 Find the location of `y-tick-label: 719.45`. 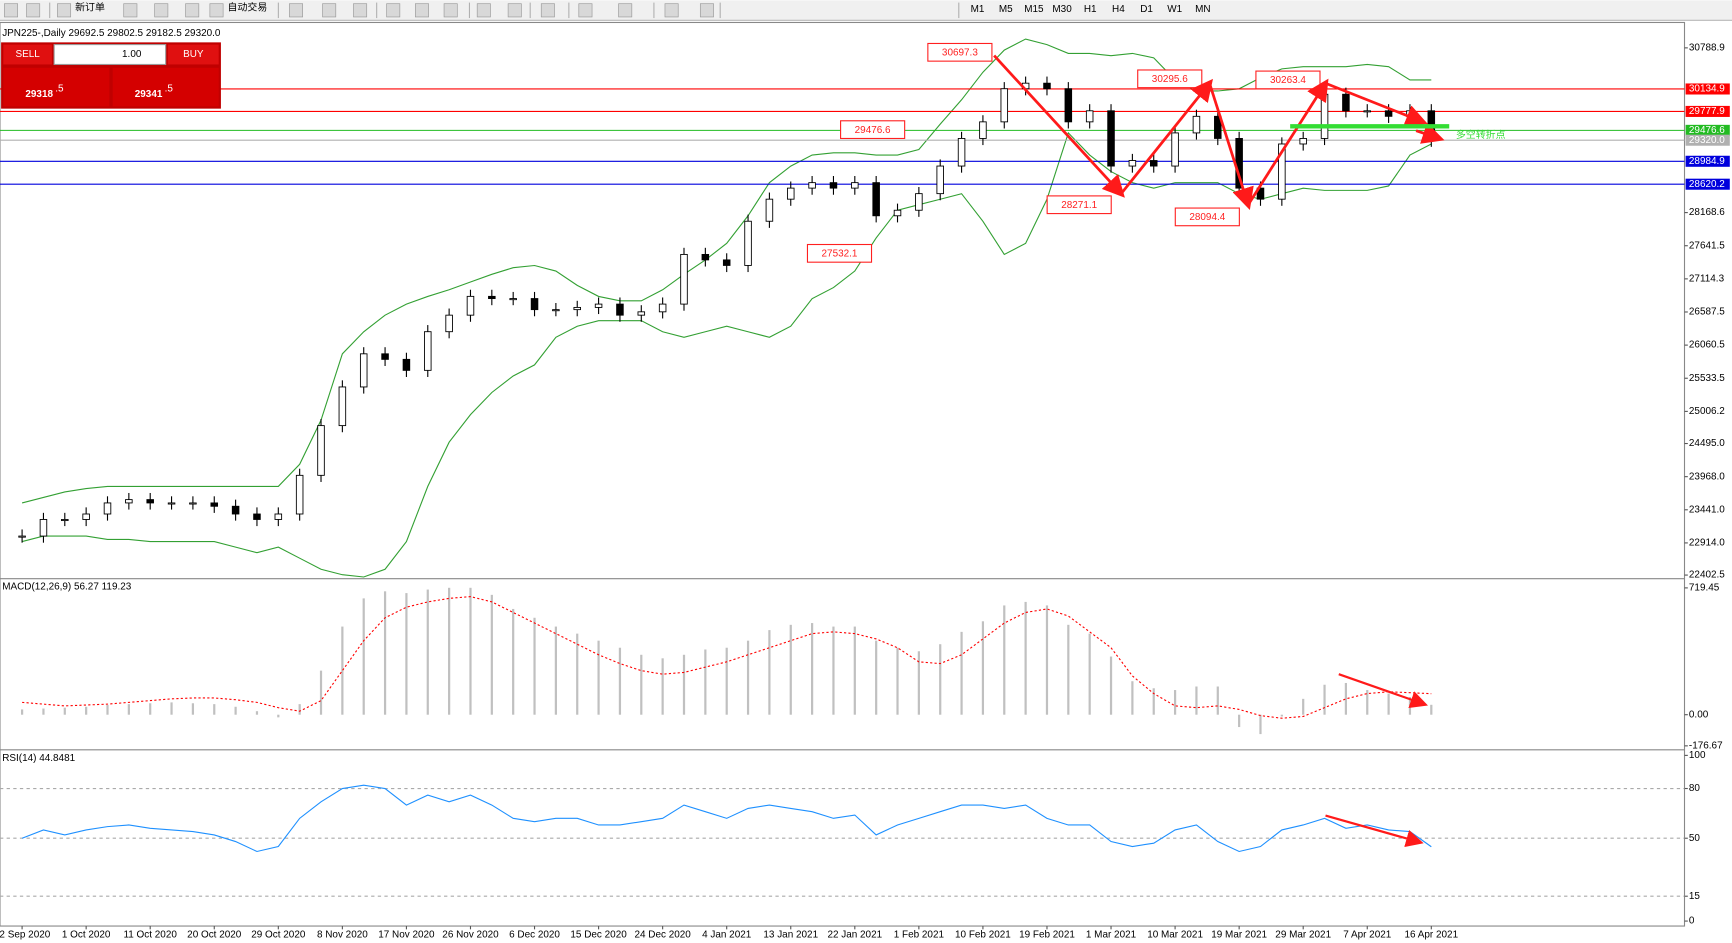

y-tick-label: 719.45 is located at coordinates (1704, 588).